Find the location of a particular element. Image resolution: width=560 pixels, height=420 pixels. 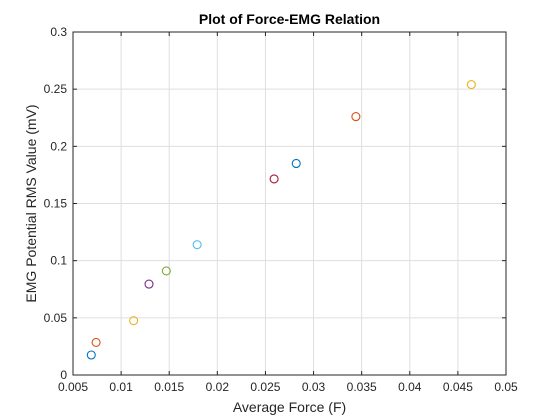

y-tick-labels: 0 0.05 0.1 0.15 0.2 0.25 0.3 is located at coordinates (56, 203).